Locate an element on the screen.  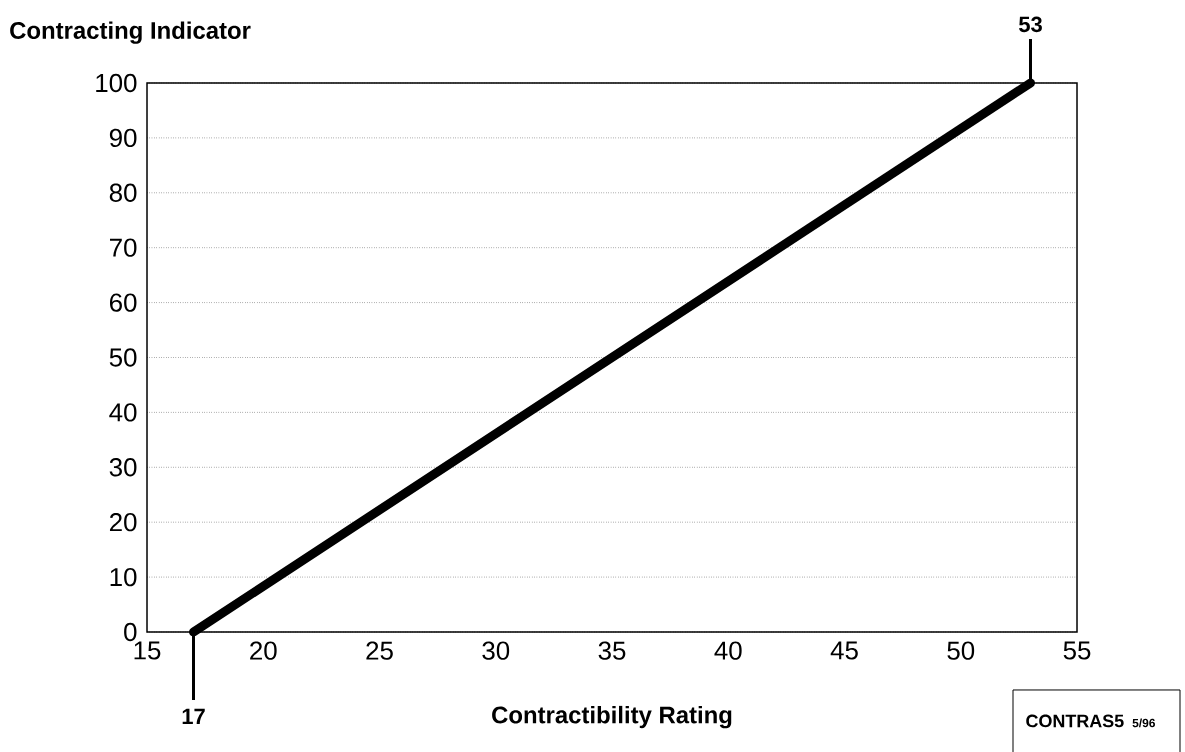
y-tick-label: 80 is located at coordinates (123, 192).